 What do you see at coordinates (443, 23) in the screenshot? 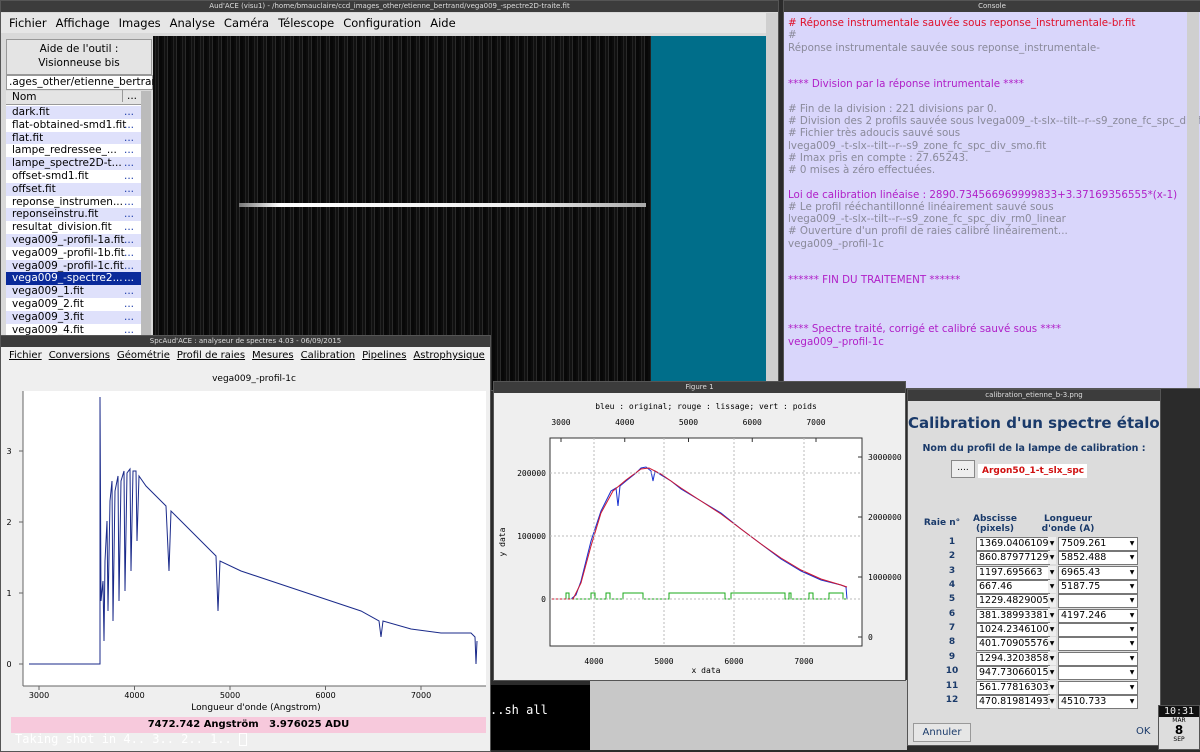
I see `menu-item: Aide` at bounding box center [443, 23].